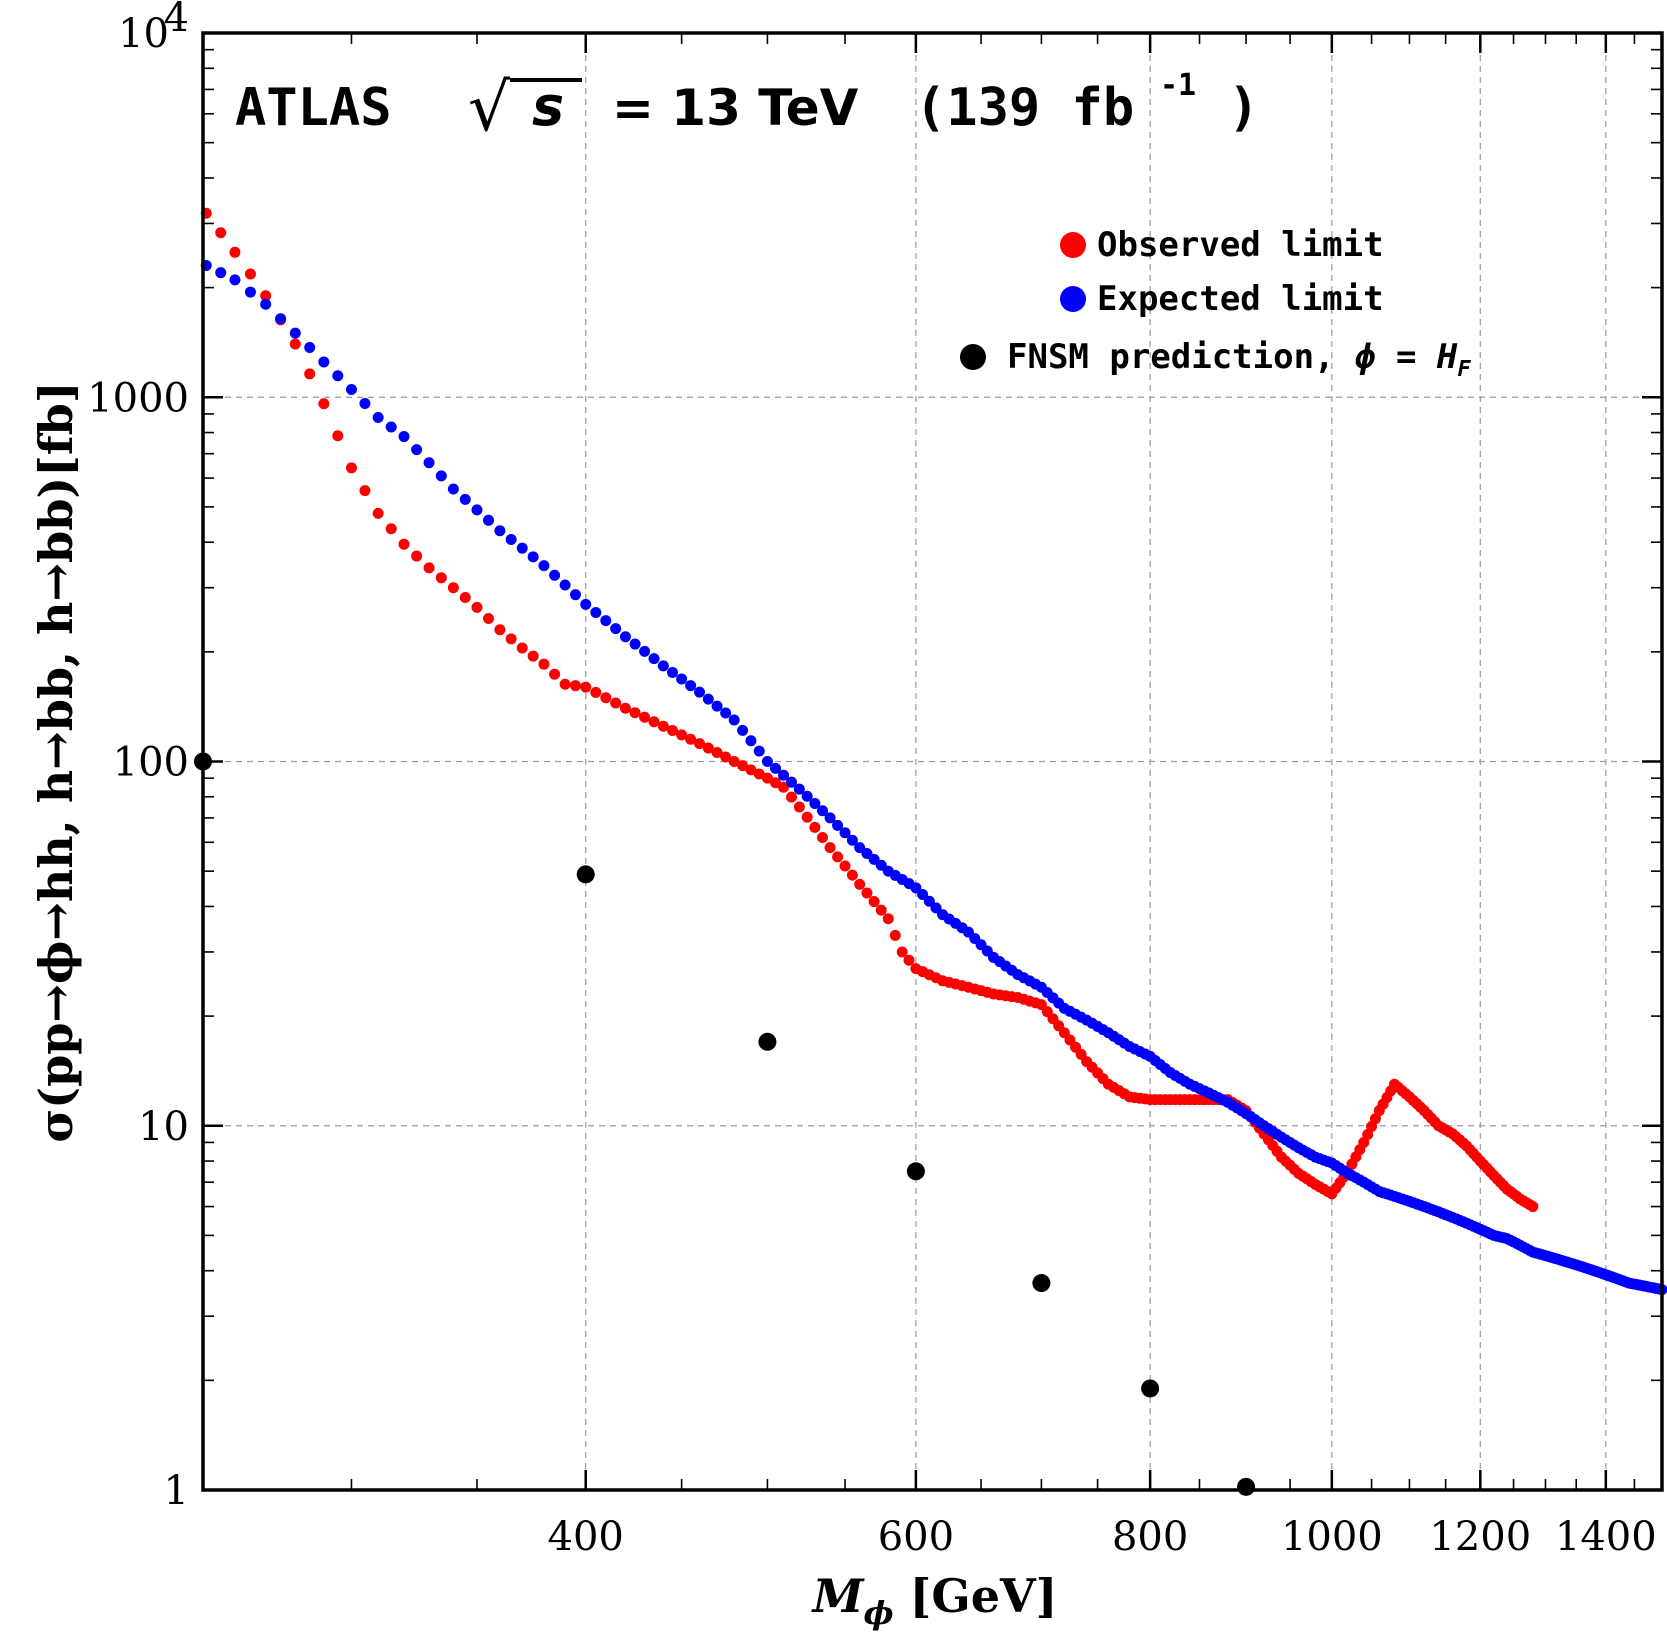 This screenshot has height=1648, width=1667. Describe the element at coordinates (56, 761) in the screenshot. I see `y-axis-title: σ(pp→ϕ→hh, h→bb, h→bb)[fb]` at that location.